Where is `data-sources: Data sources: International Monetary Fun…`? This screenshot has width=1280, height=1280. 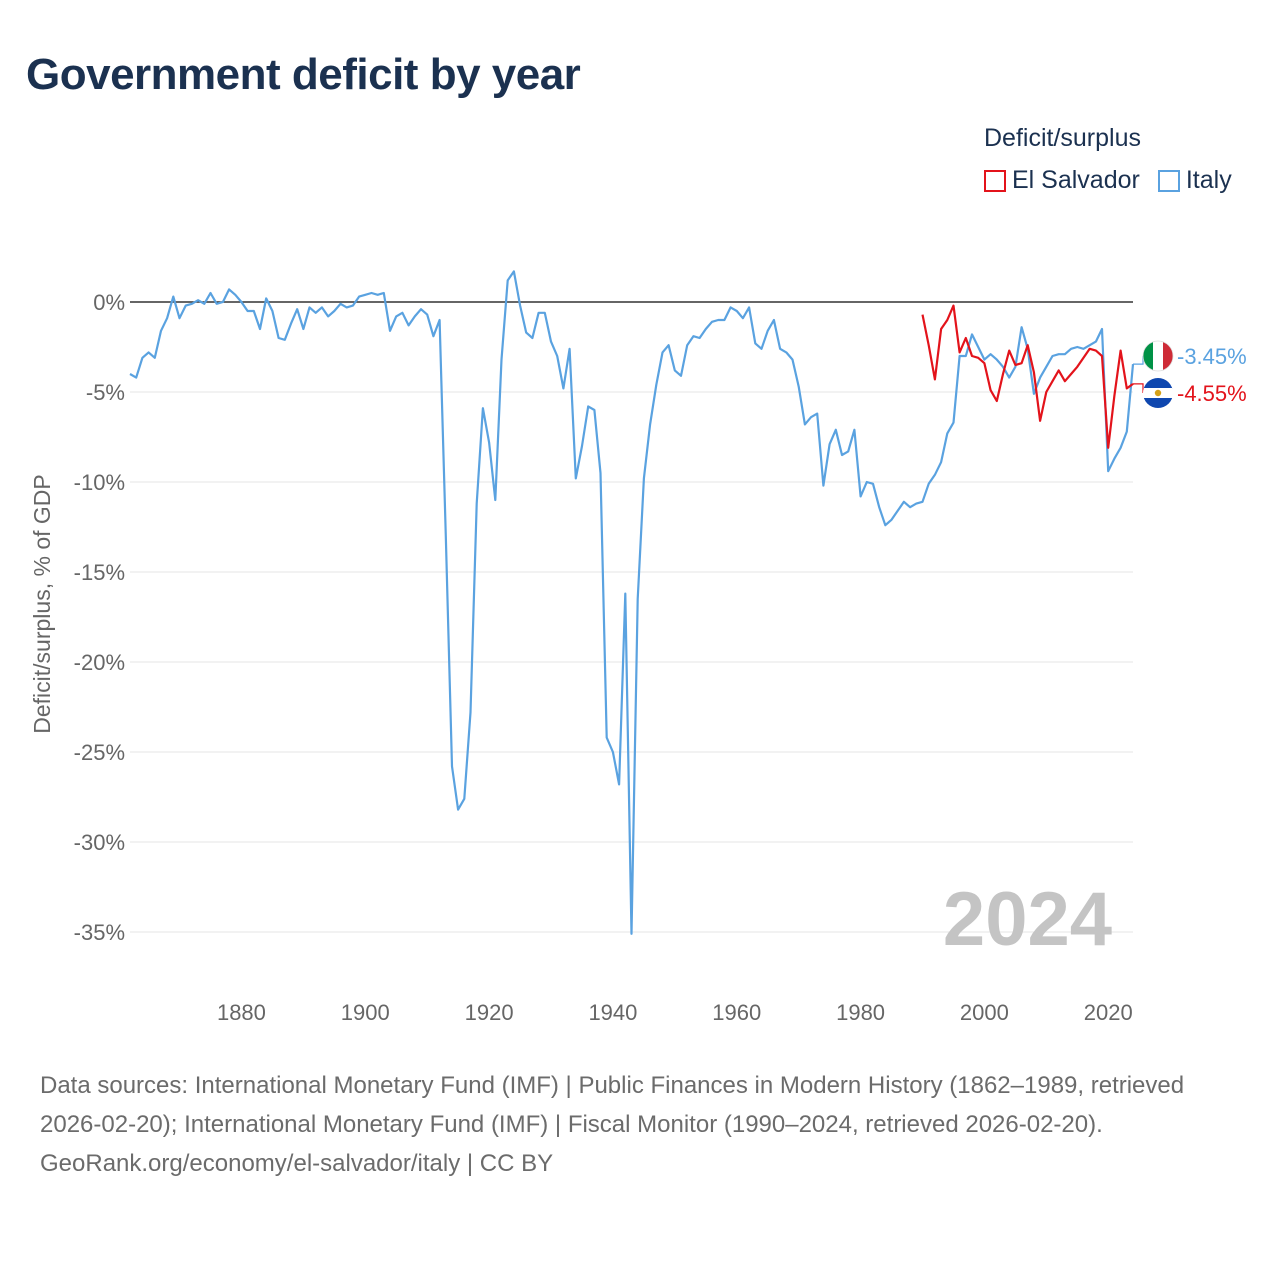 data-sources: Data sources: International Monetary Fun… is located at coordinates (612, 1105).